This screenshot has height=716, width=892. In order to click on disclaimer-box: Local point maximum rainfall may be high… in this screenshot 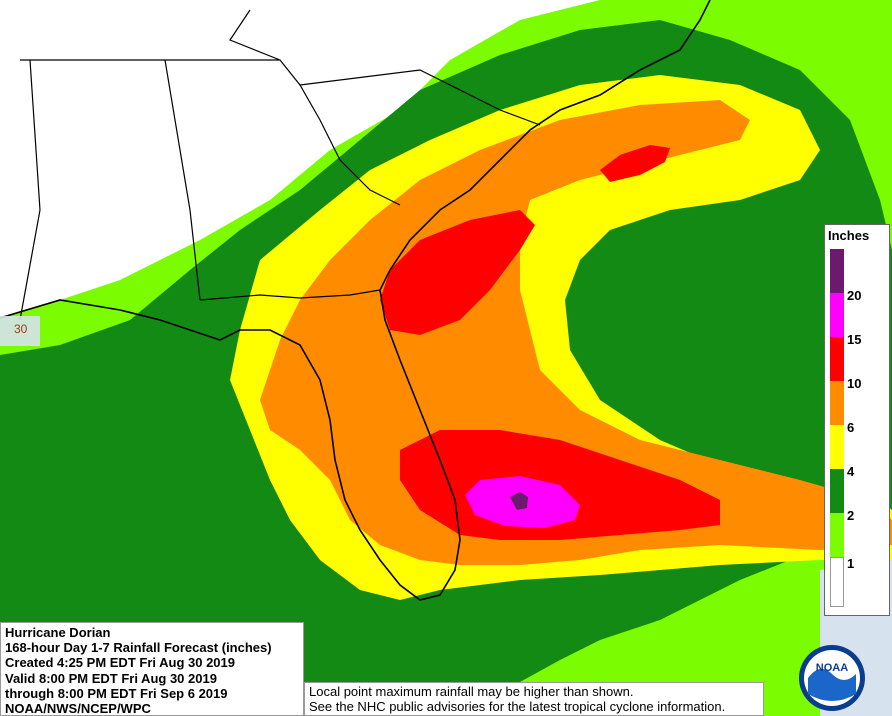, I will do `click(534, 699)`.